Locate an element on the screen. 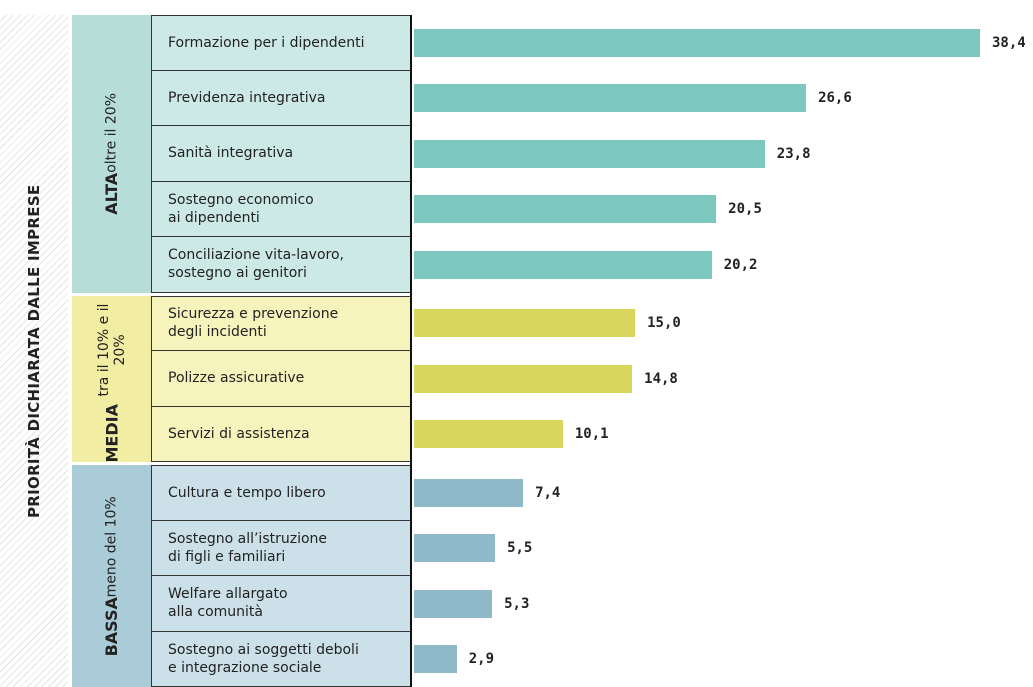 This screenshot has height=687, width=1033. value-label: 10,1 is located at coordinates (591, 434).